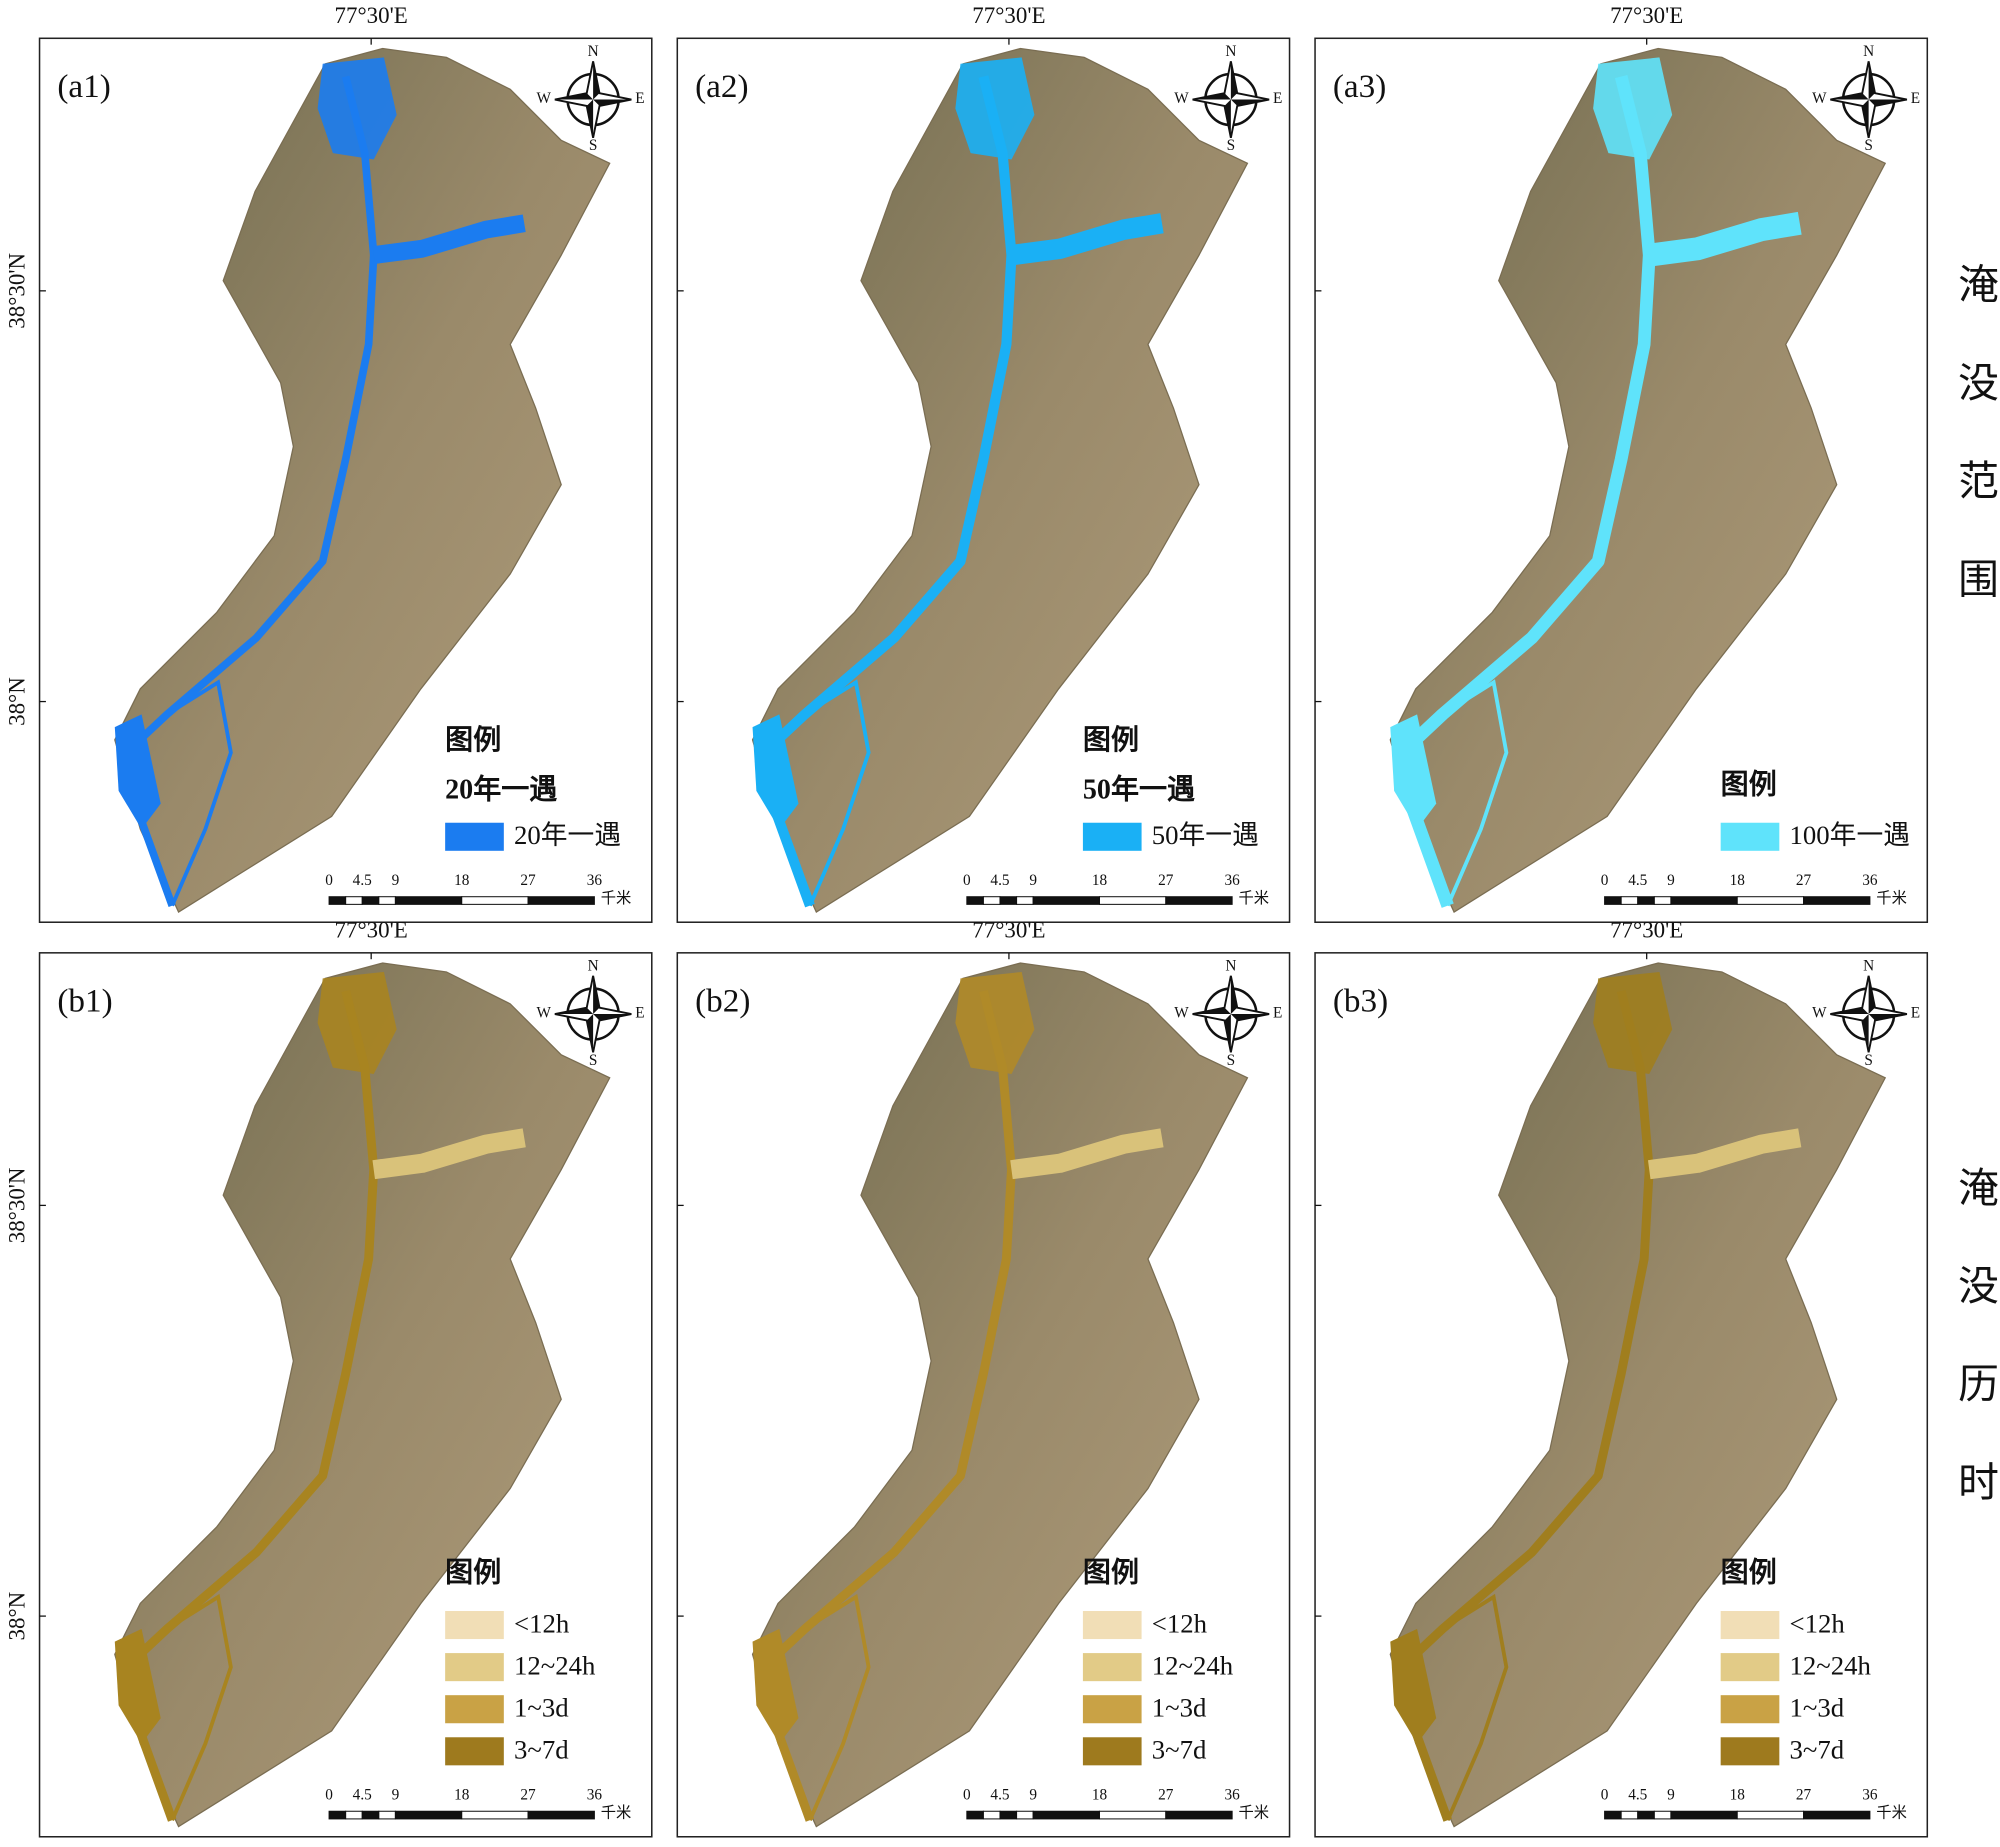  Describe the element at coordinates (16, 1615) in the screenshot. I see `latitude-label: 38°N` at that location.